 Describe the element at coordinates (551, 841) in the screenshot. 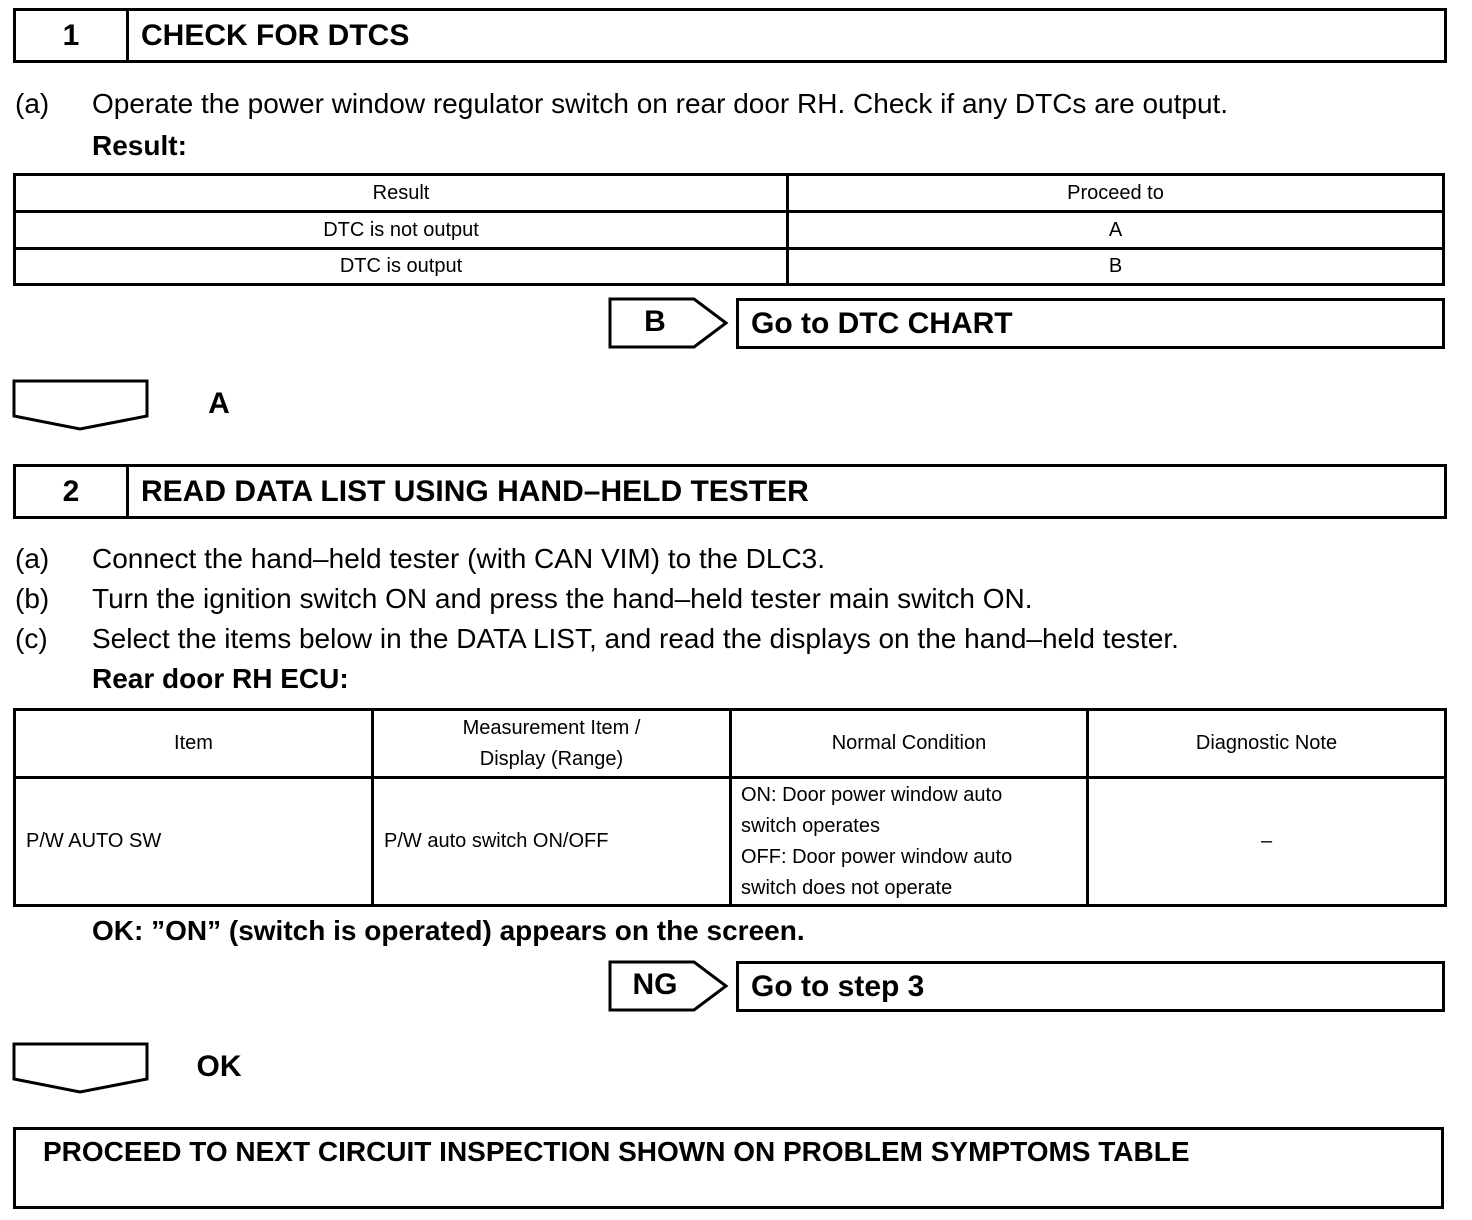

I see `table-cell: P/W auto switch ON/OFF` at that location.